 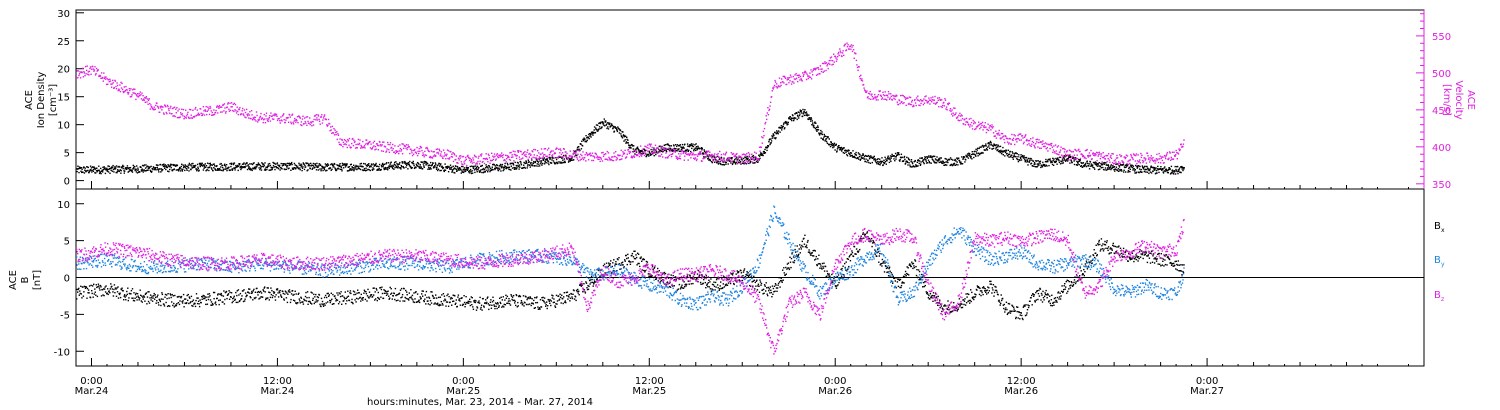 What do you see at coordinates (62, 352) in the screenshot?
I see `bottom-left-tick-label: -10` at bounding box center [62, 352].